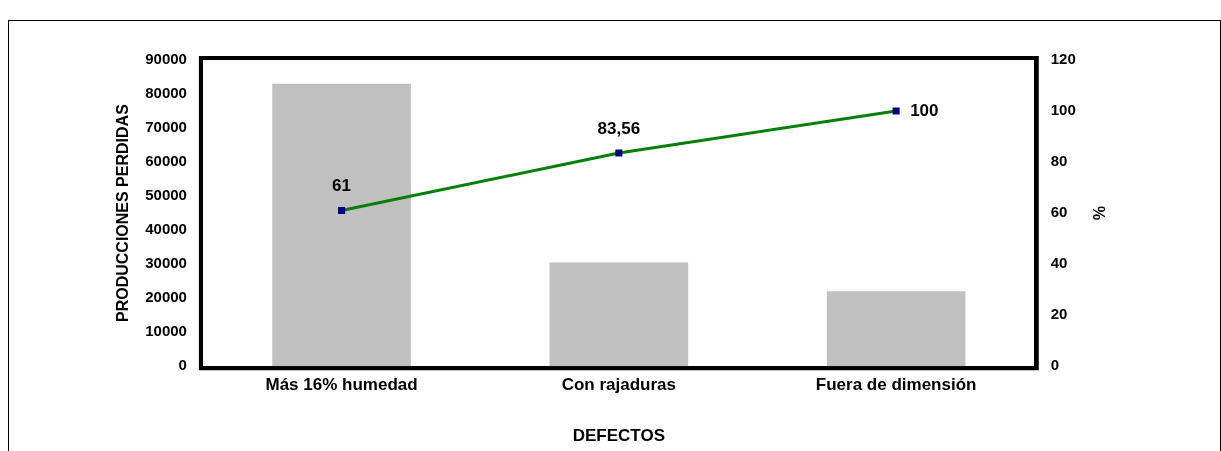 This screenshot has width=1221, height=451. I want to click on y-tick-label: 10000, so click(166, 331).